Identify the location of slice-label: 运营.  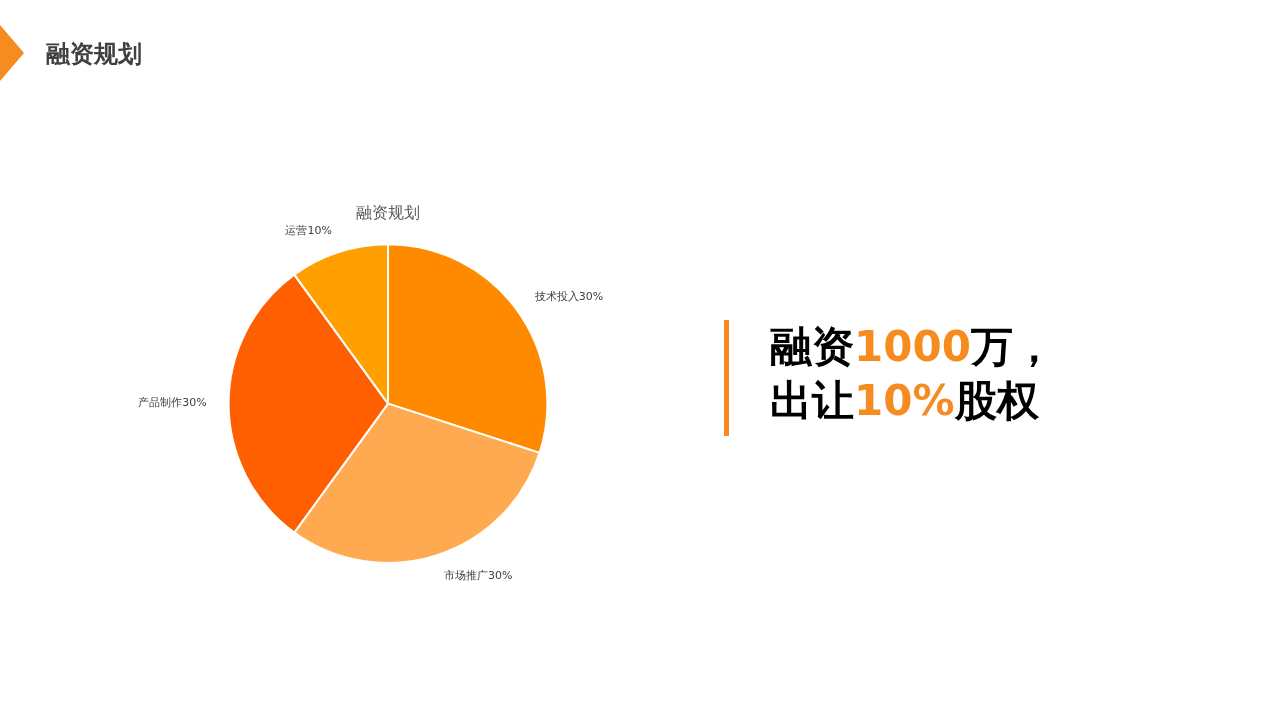
(296, 230).